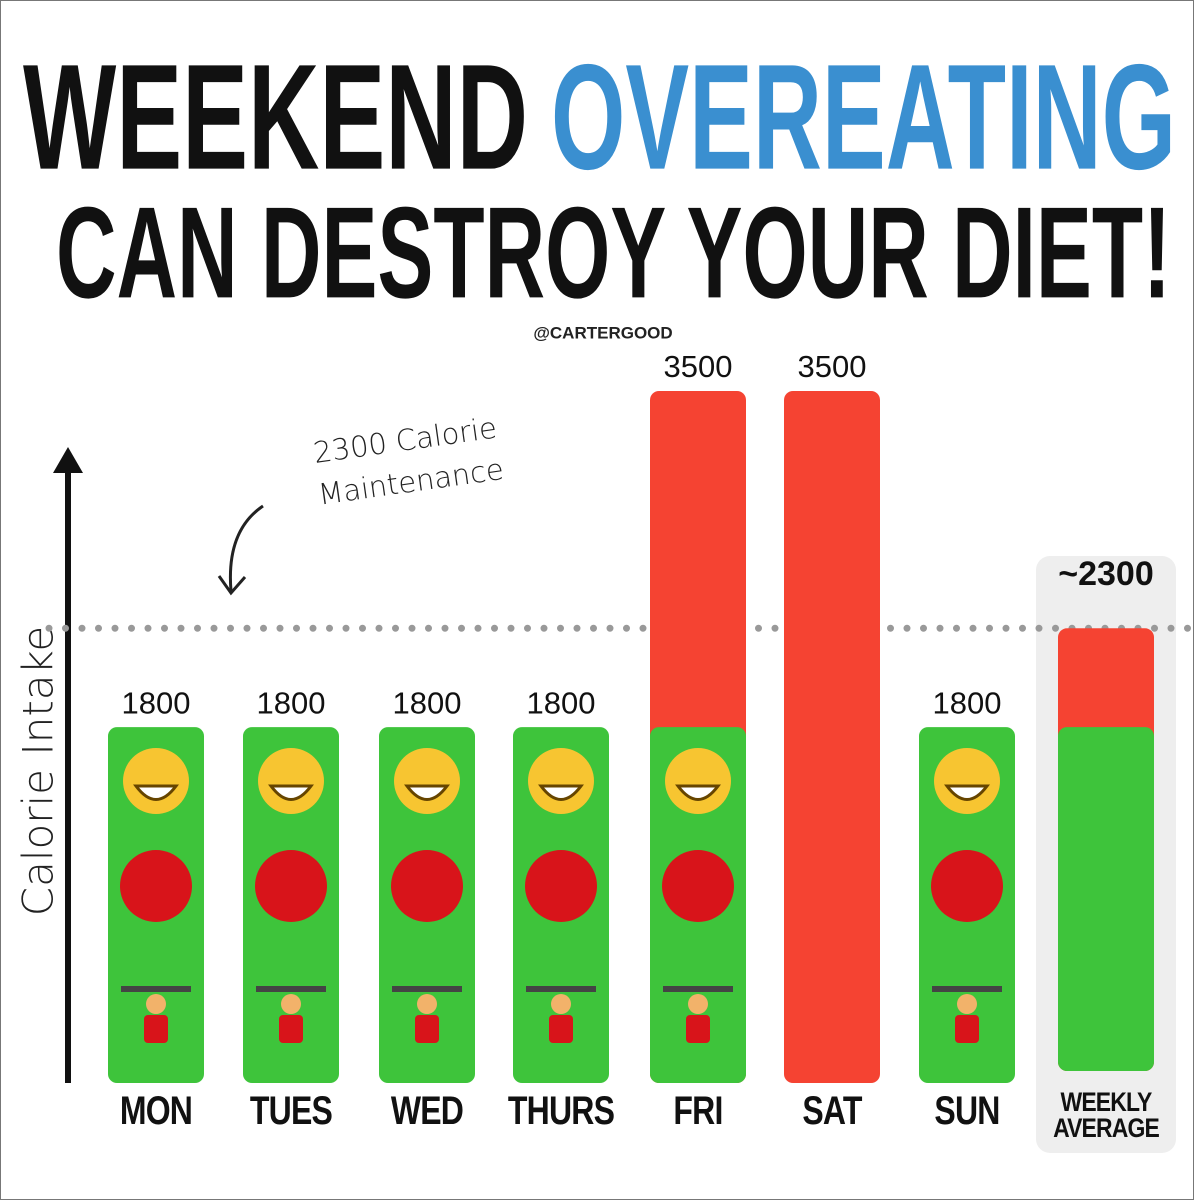  What do you see at coordinates (1106, 574) in the screenshot?
I see `value-label: ~2300` at bounding box center [1106, 574].